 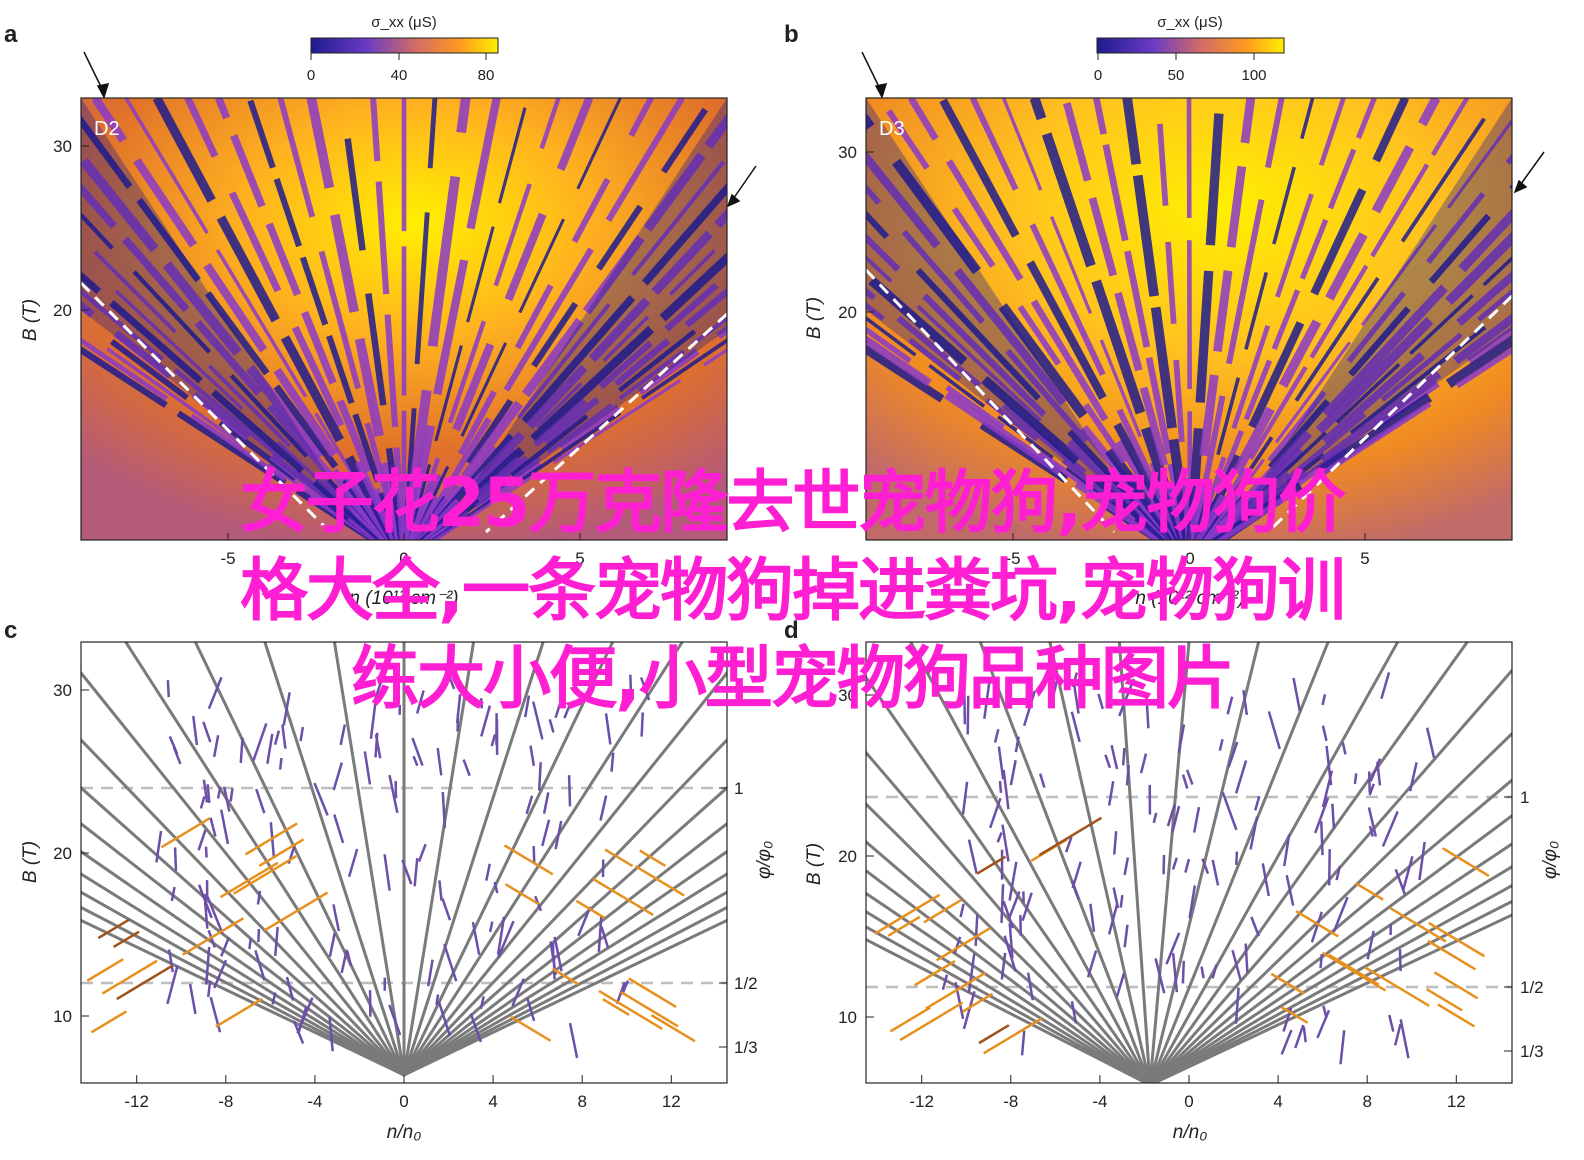 What do you see at coordinates (486, 75) in the screenshot?
I see `colorbar-a-tick: 80` at bounding box center [486, 75].